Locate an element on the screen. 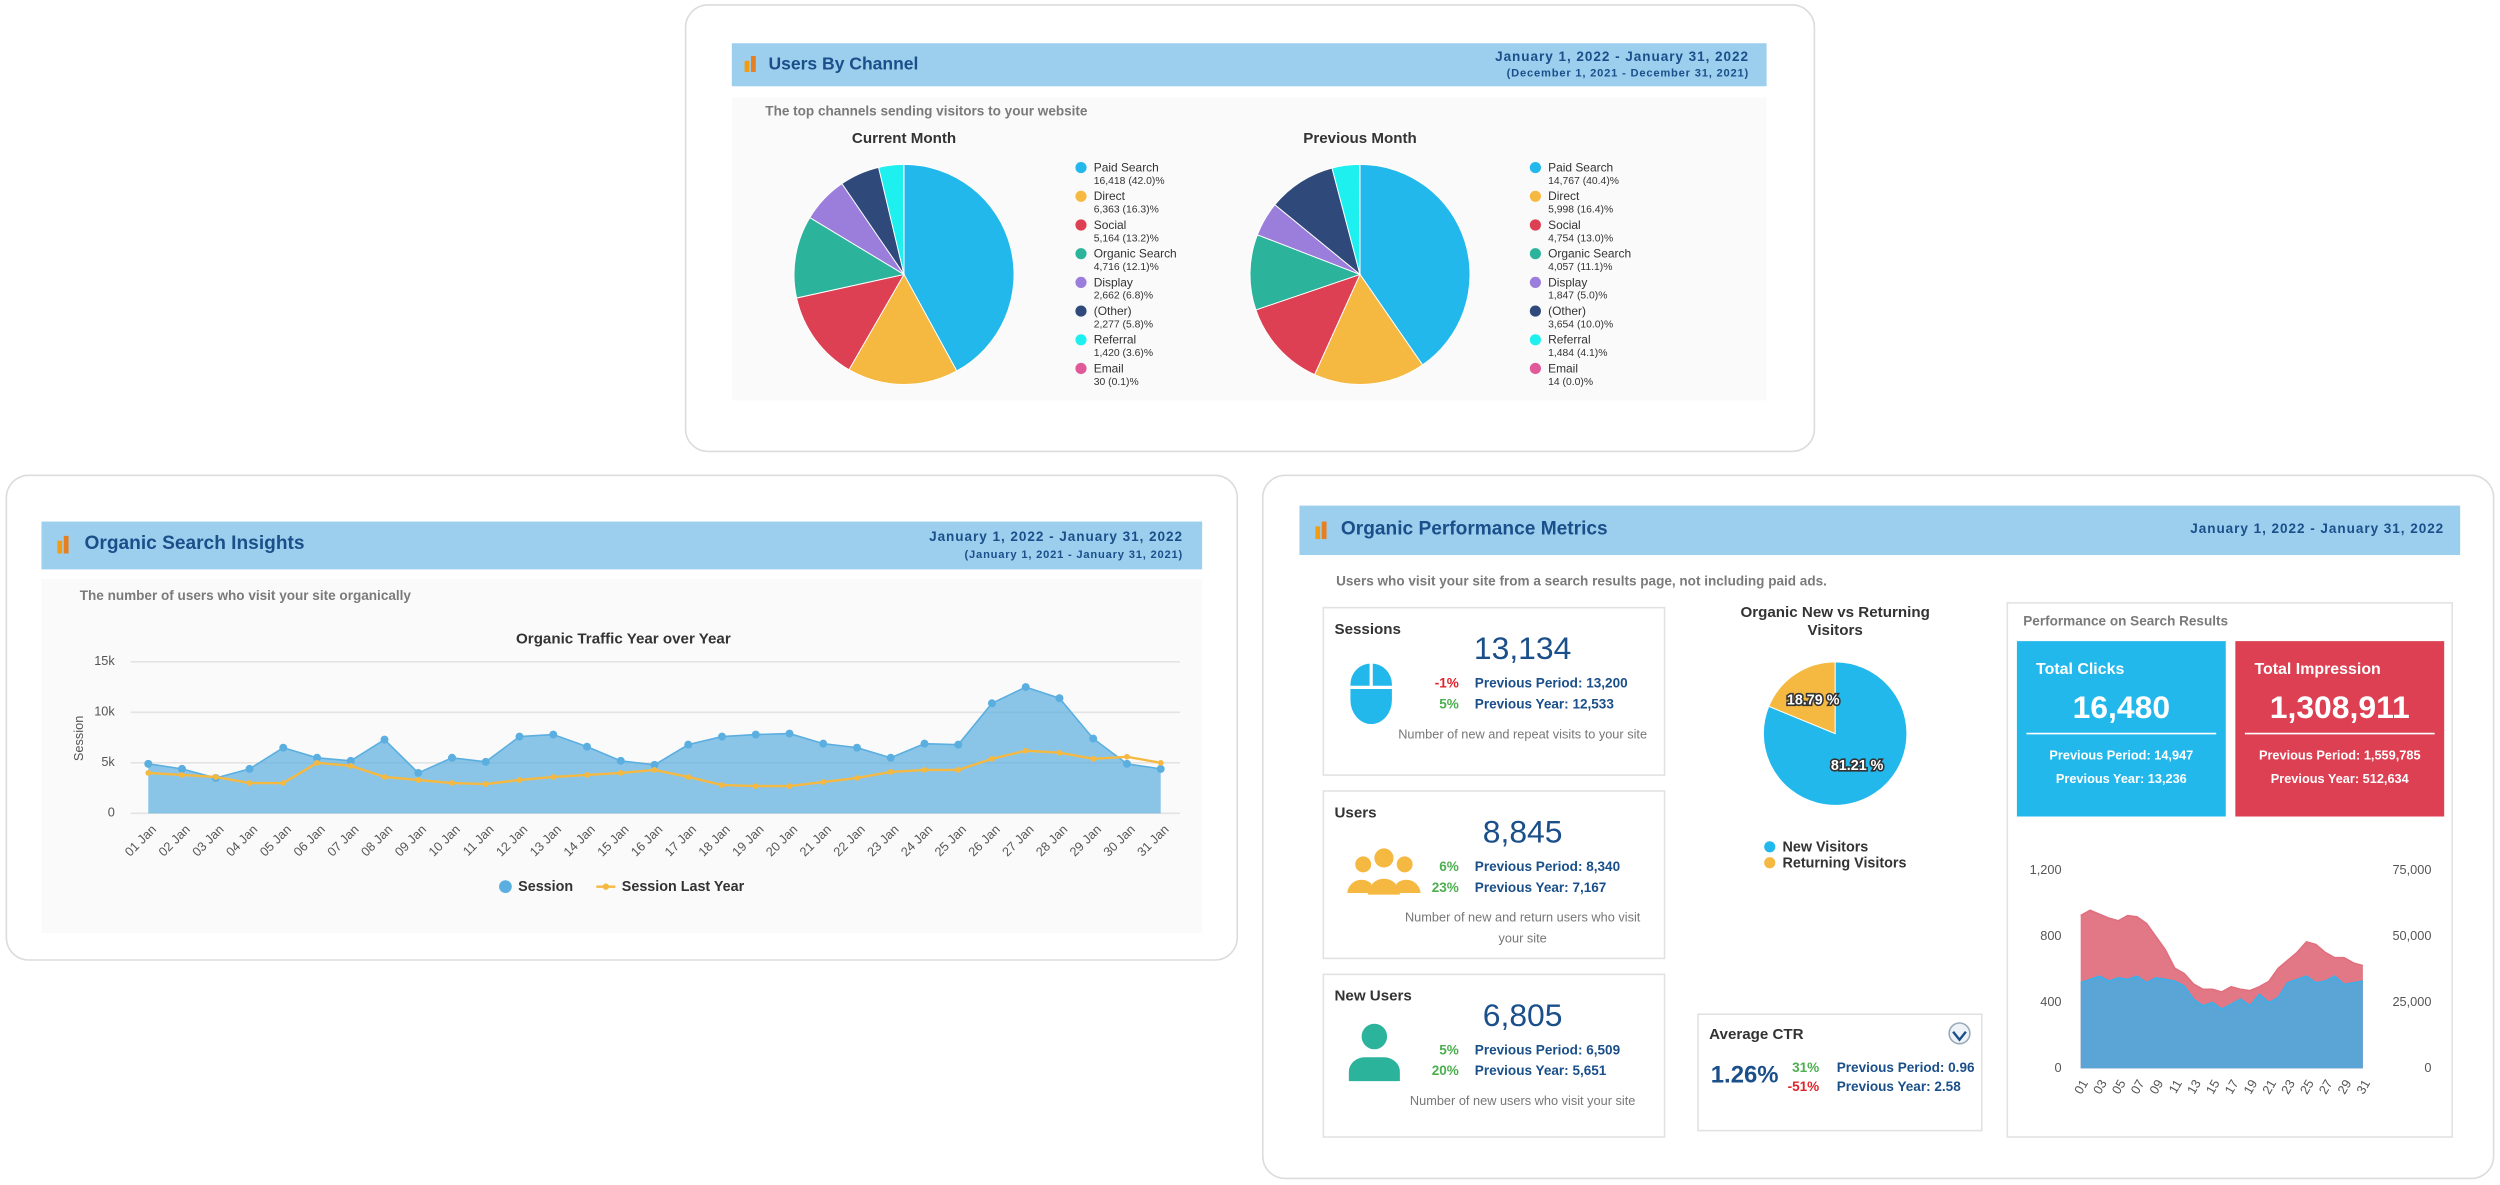 The width and height of the screenshot is (2500, 1185). metric-value: 13,134 is located at coordinates (1523, 648).